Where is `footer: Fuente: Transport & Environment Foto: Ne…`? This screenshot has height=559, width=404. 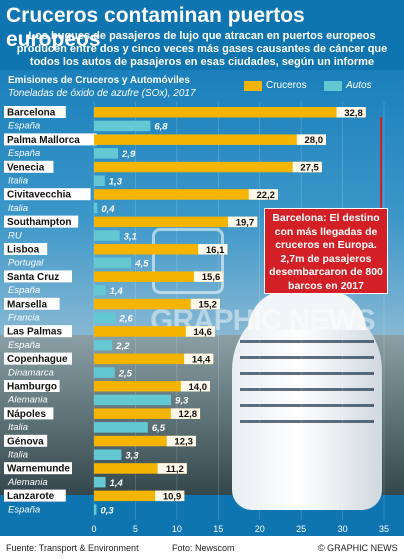
footer: Fuente: Transport & Environment Foto: Ne… is located at coordinates (202, 547).